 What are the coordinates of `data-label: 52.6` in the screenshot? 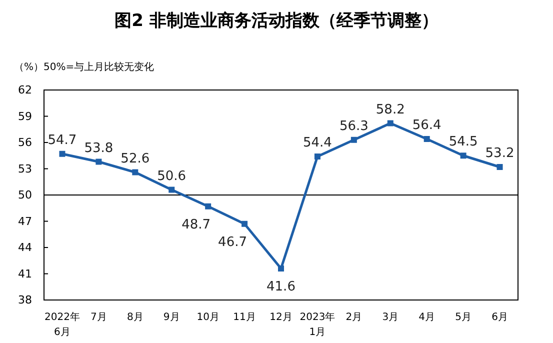 It's located at (135, 158).